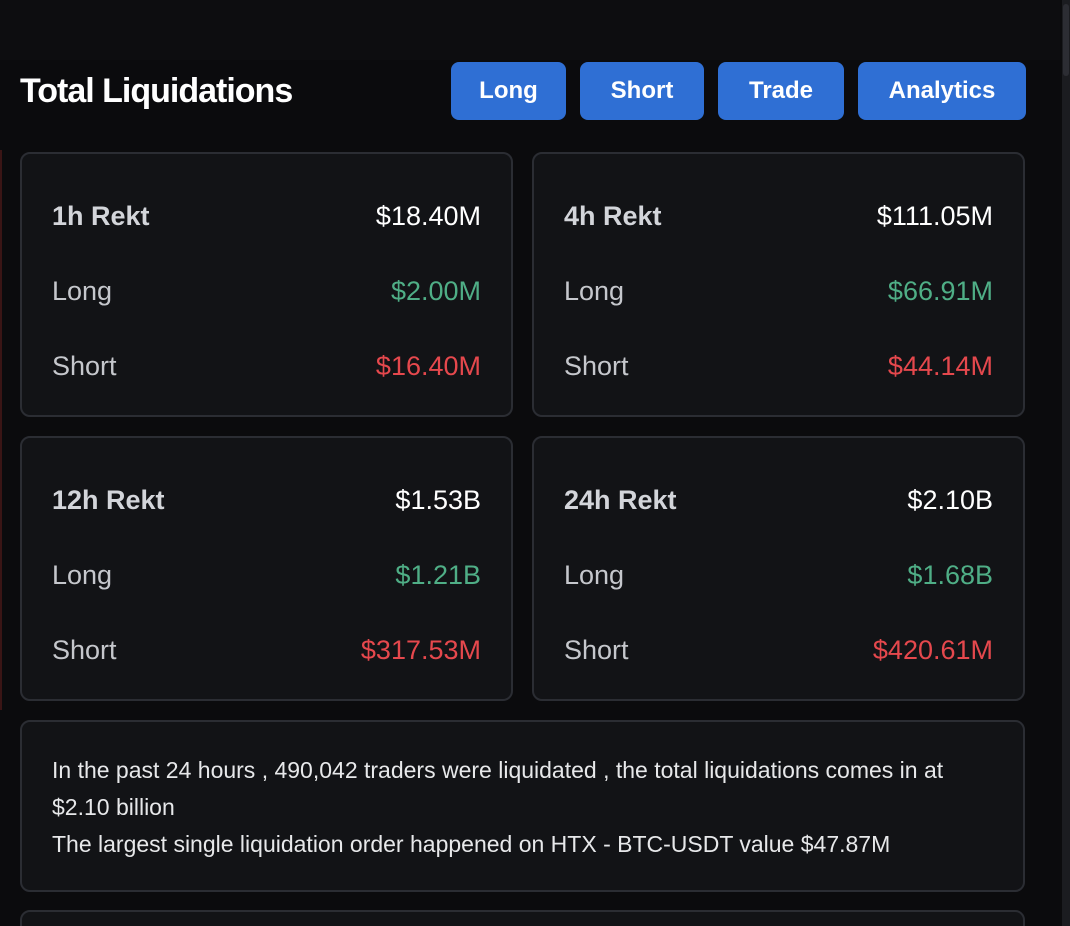 The width and height of the screenshot is (1070, 926). Describe the element at coordinates (428, 215) in the screenshot. I see `total-value: $18.40M` at that location.